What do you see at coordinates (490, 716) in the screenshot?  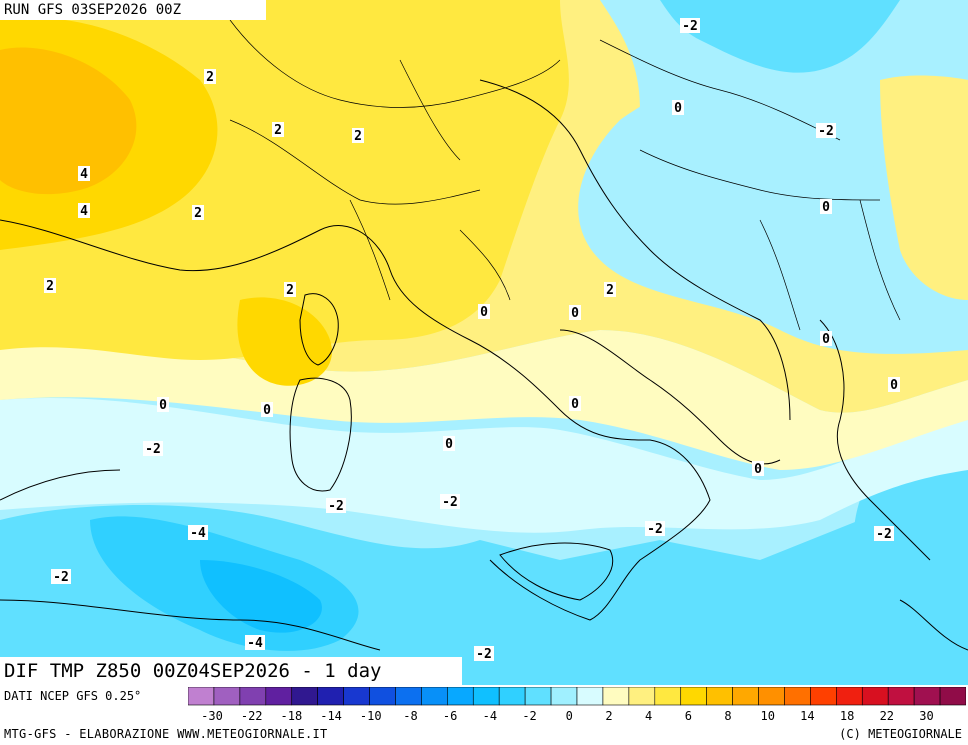 I see `colorbar-tick-label: -4` at bounding box center [490, 716].